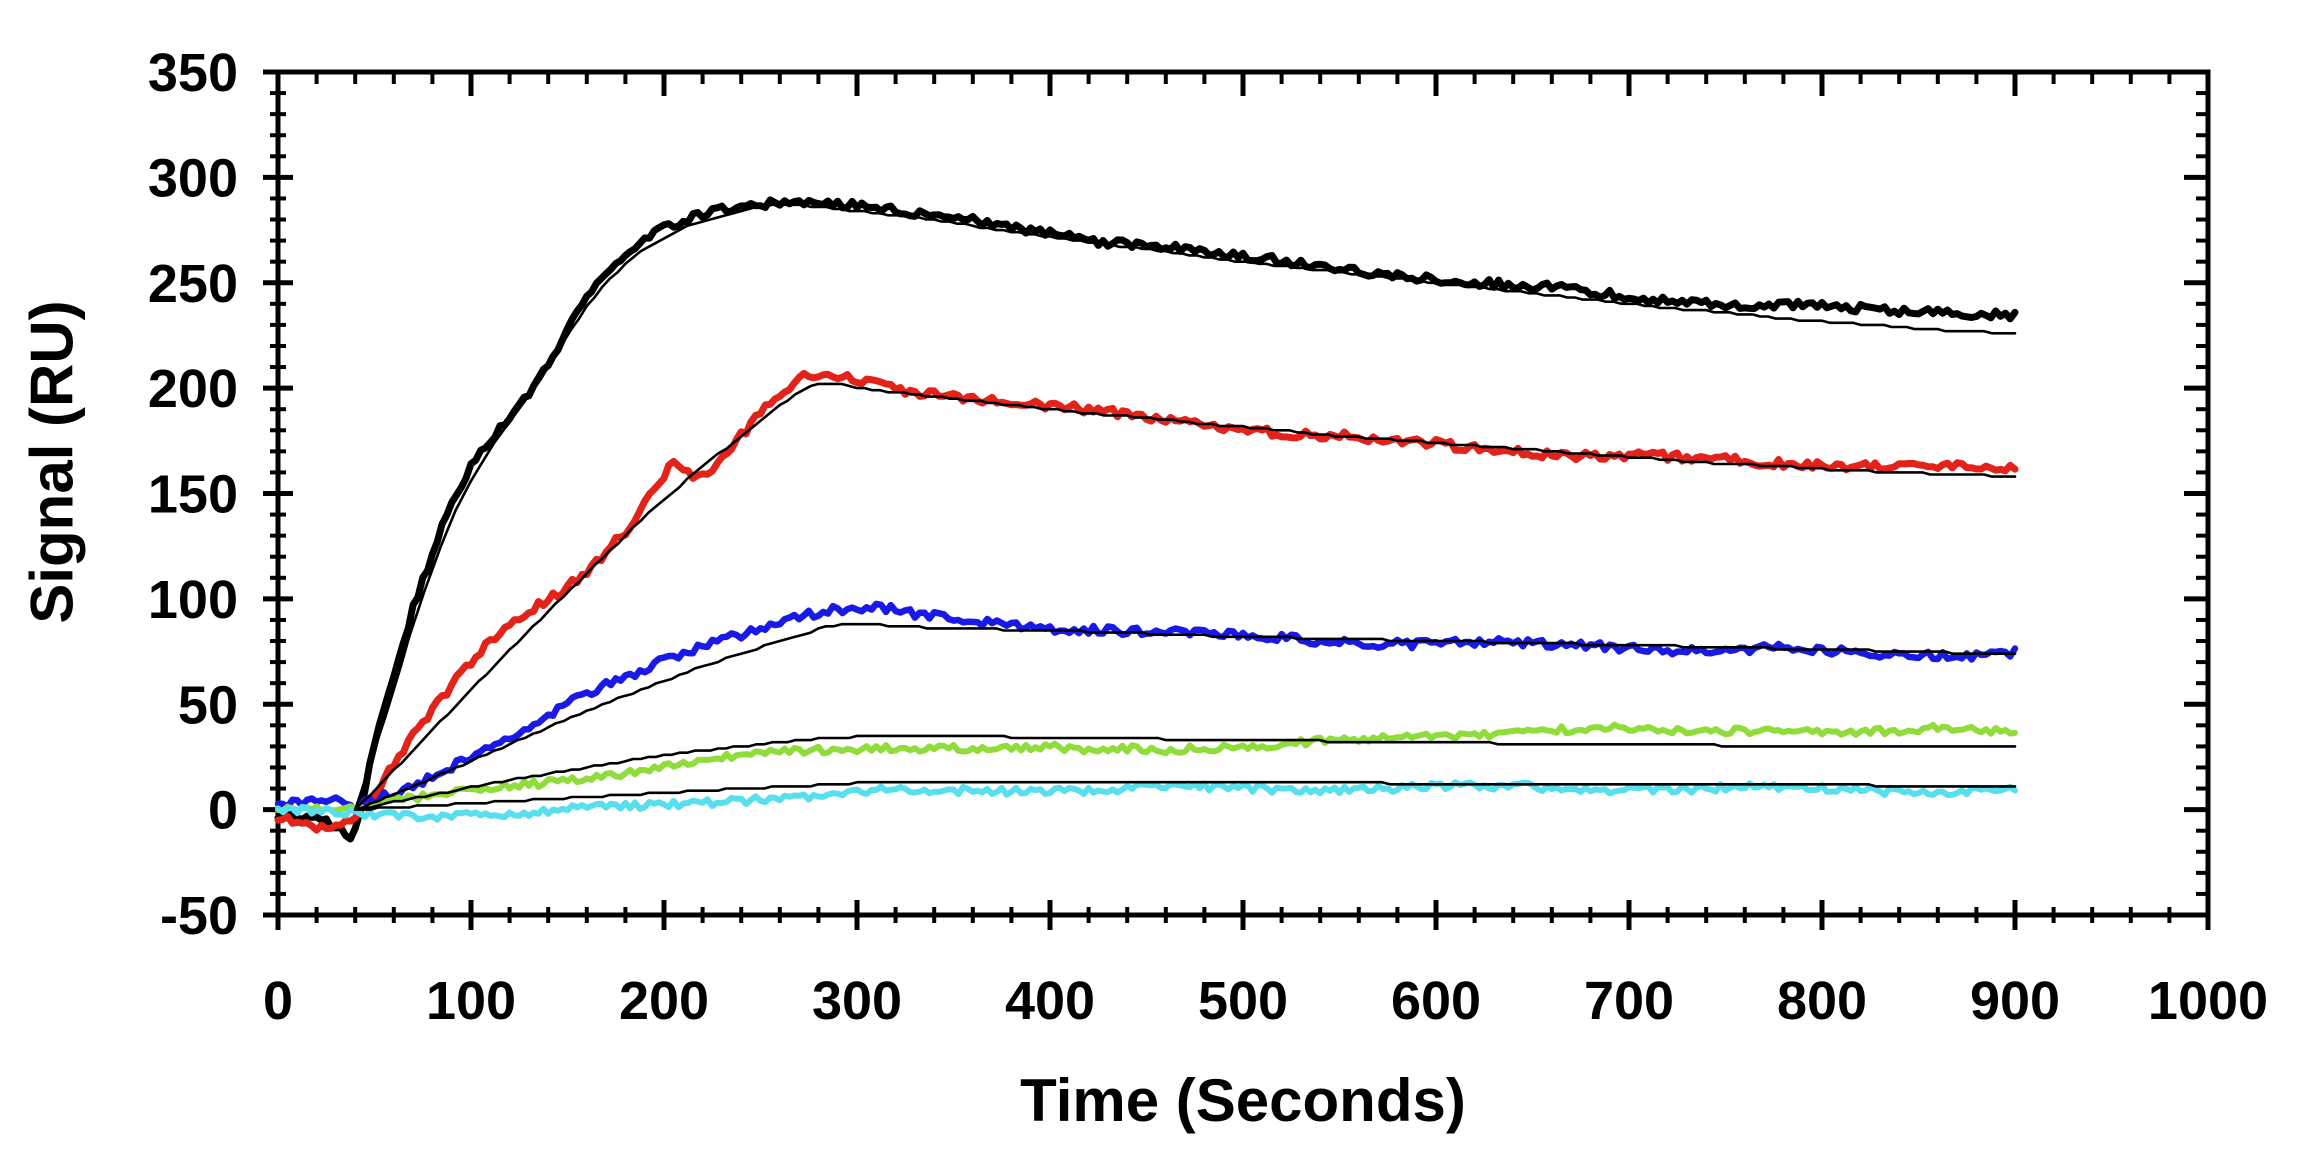 This screenshot has height=1154, width=2298. What do you see at coordinates (223, 811) in the screenshot?
I see `y-tick-label: 0` at bounding box center [223, 811].